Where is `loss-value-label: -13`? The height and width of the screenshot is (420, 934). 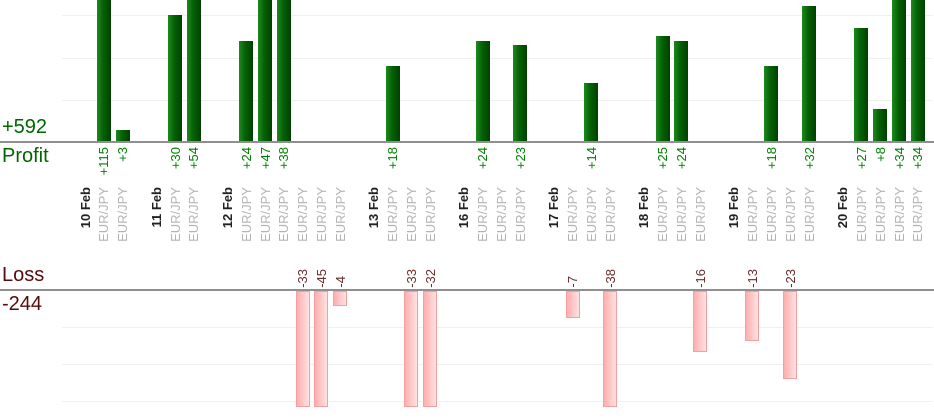 loss-value-label: -13 is located at coordinates (753, 278).